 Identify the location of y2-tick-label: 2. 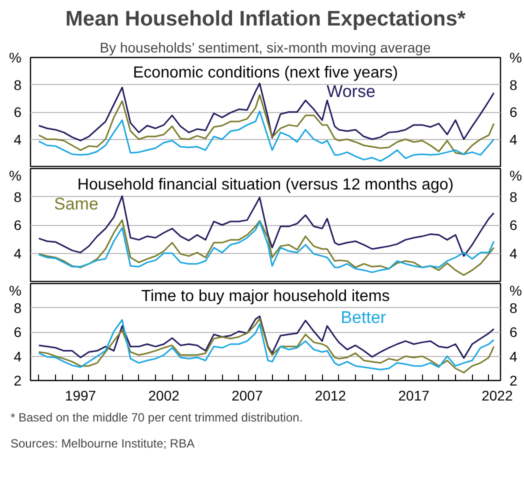
(514, 380).